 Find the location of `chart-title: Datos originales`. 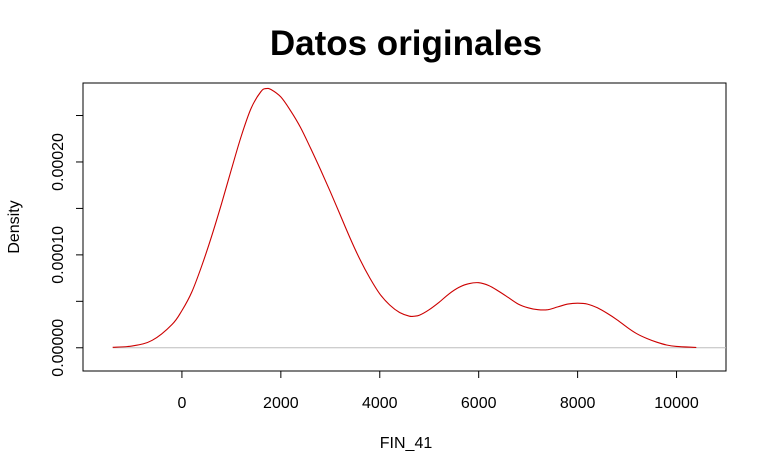

chart-title: Datos originales is located at coordinates (406, 43).